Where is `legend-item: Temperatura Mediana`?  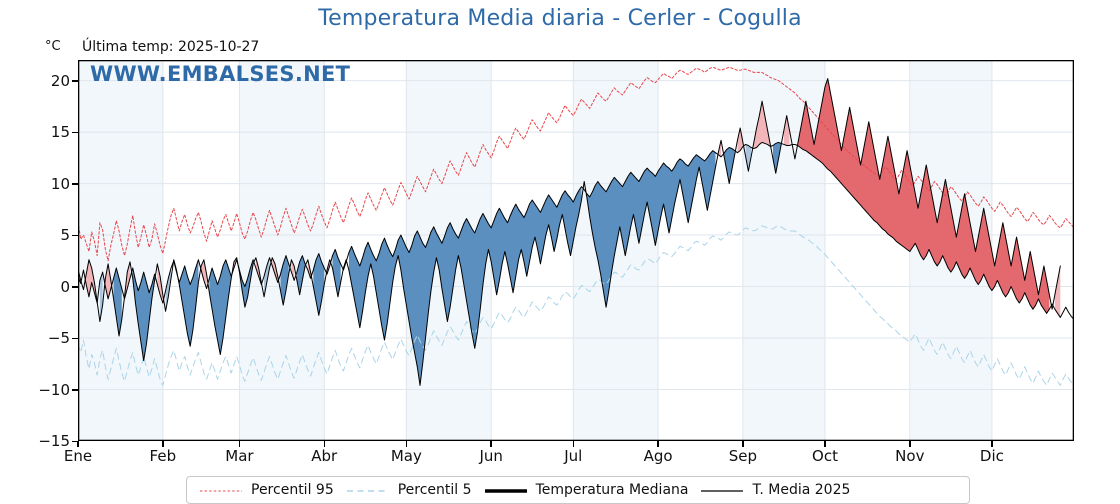
legend-item: Temperatura Mediana is located at coordinates (580, 490).